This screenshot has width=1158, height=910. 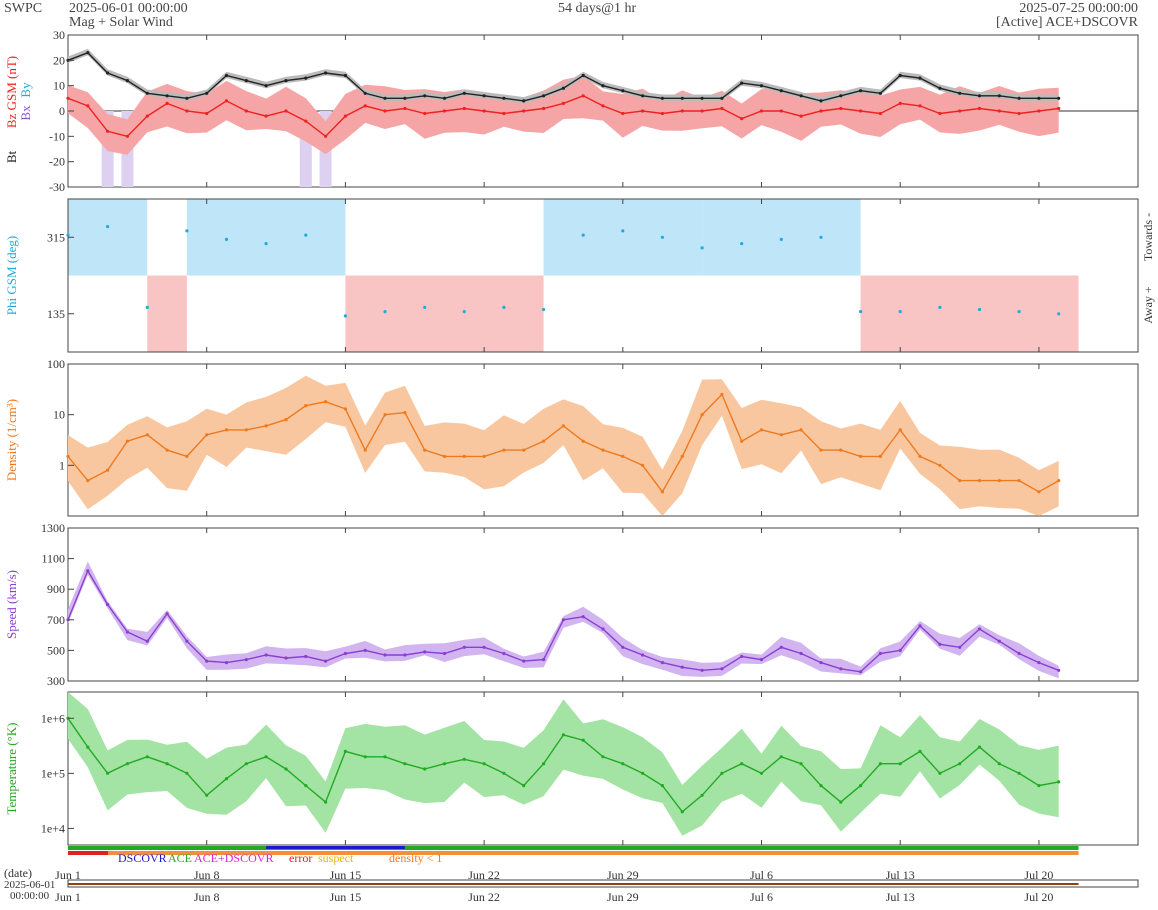 What do you see at coordinates (25, 90) in the screenshot?
I see `by-axis-label: By` at bounding box center [25, 90].